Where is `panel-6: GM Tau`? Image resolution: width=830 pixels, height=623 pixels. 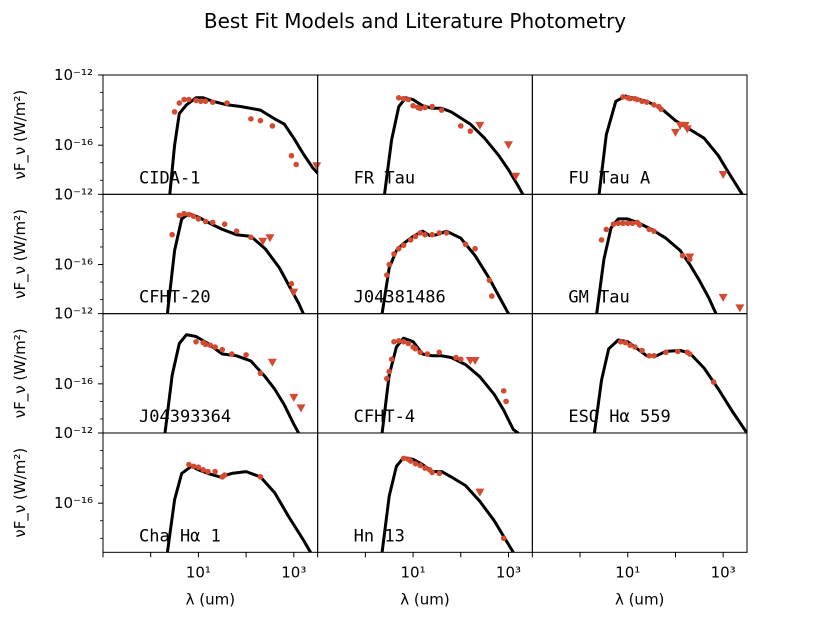 panel-6: GM Tau is located at coordinates (639, 254).